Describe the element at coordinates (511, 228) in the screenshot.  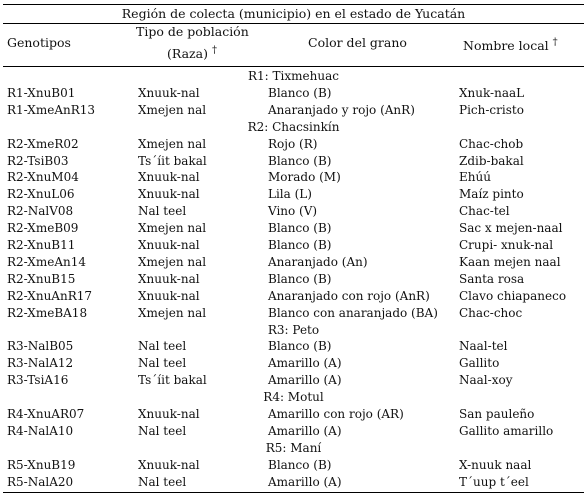
I see `cell-nombre: Sac x mejen-naal` at that location.